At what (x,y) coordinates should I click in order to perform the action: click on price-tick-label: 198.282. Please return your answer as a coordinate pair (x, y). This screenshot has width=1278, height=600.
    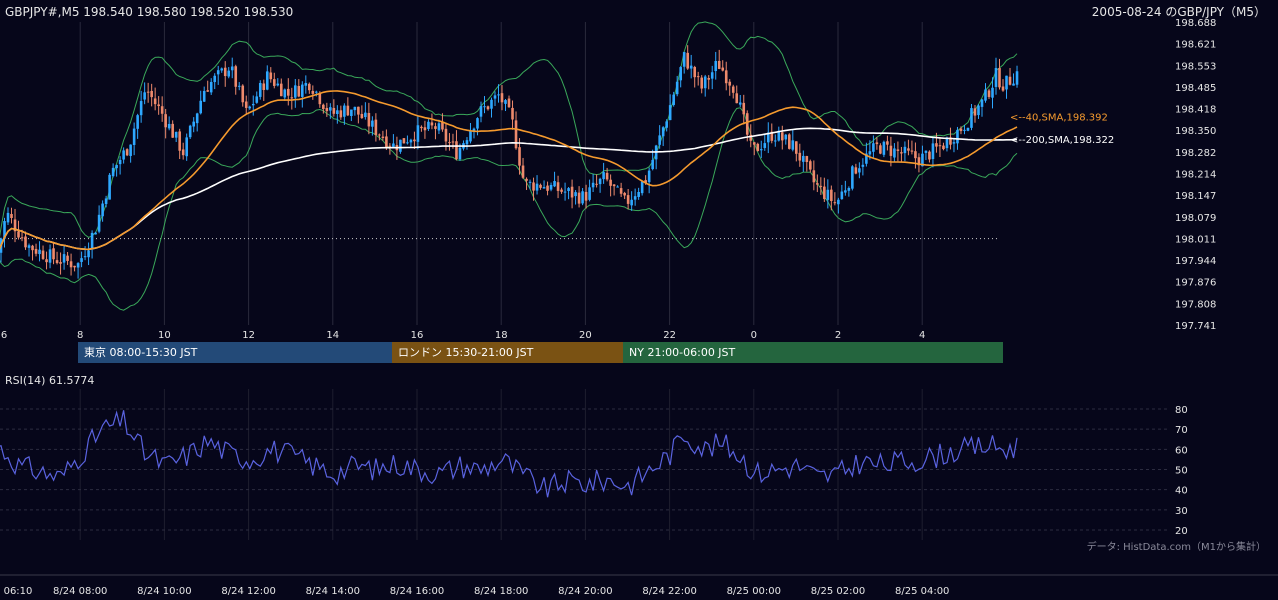
    Looking at the image, I should click on (1195, 153).